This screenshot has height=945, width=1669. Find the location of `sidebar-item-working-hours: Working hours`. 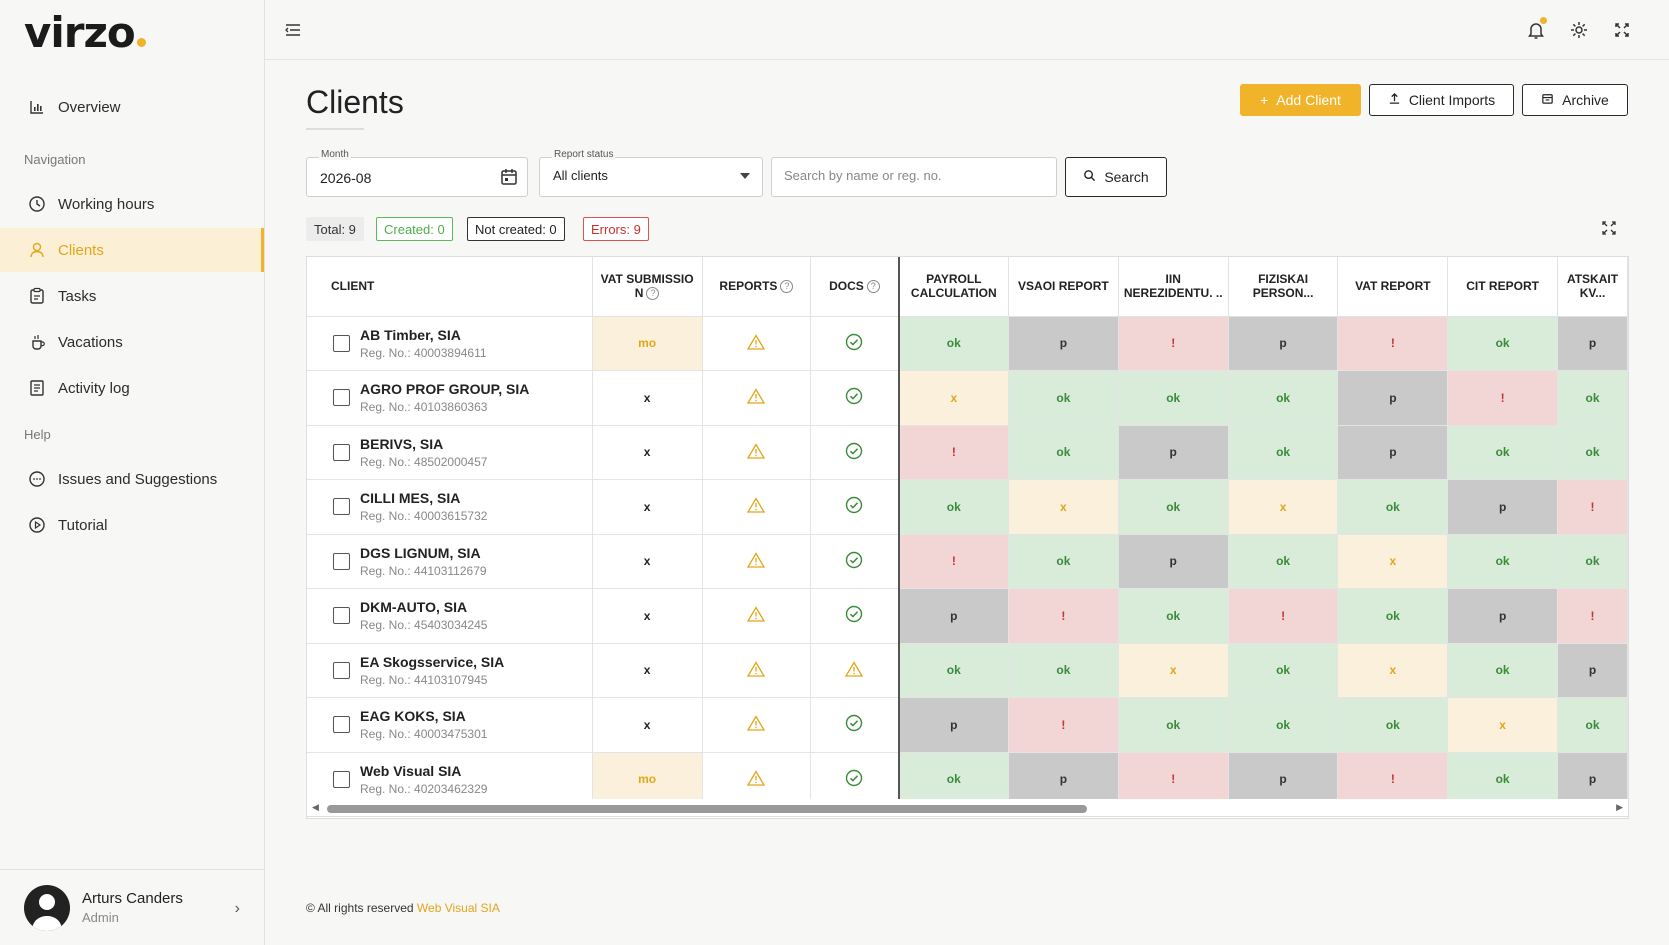

sidebar-item-working-hours: Working hours is located at coordinates (132, 204).